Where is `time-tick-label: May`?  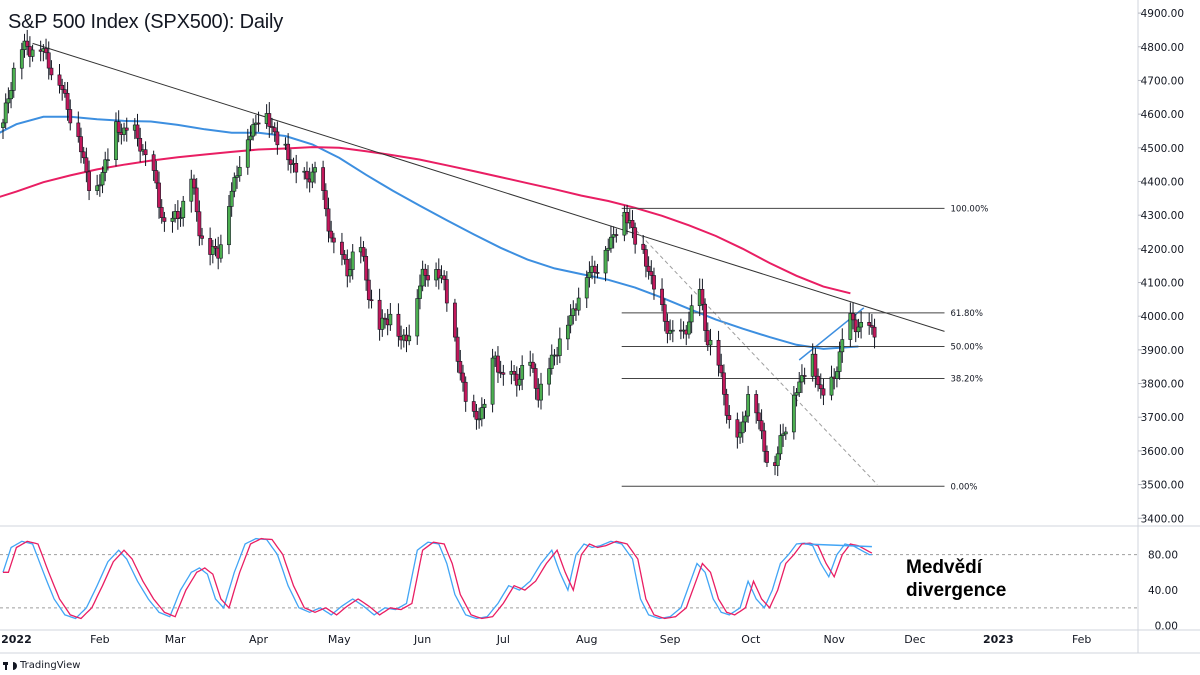
time-tick-label: May is located at coordinates (339, 639).